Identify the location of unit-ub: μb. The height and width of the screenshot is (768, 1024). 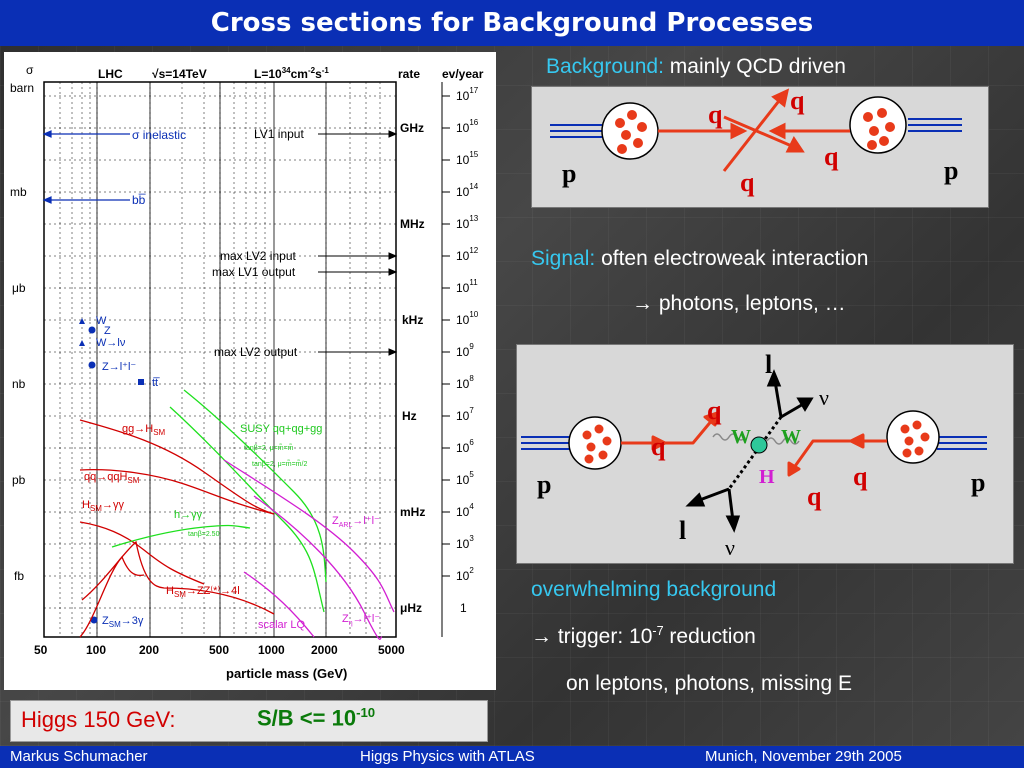
(19, 288).